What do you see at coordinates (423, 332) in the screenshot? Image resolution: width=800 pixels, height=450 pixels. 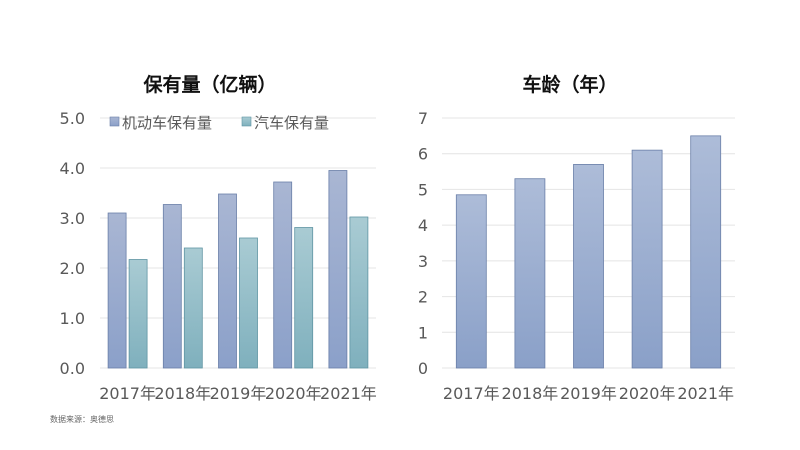 I see `right-y-tick-label: 1` at bounding box center [423, 332].